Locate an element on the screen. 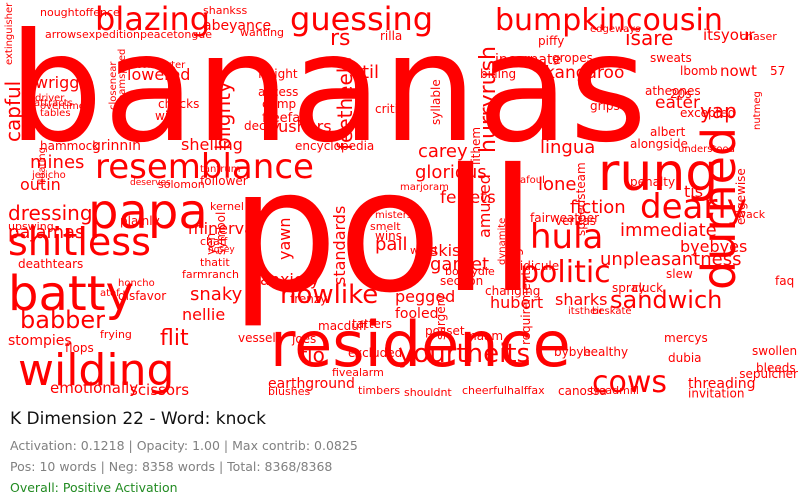 The width and height of the screenshot is (800, 500). word-crimp: crimp is located at coordinates (279, 104).